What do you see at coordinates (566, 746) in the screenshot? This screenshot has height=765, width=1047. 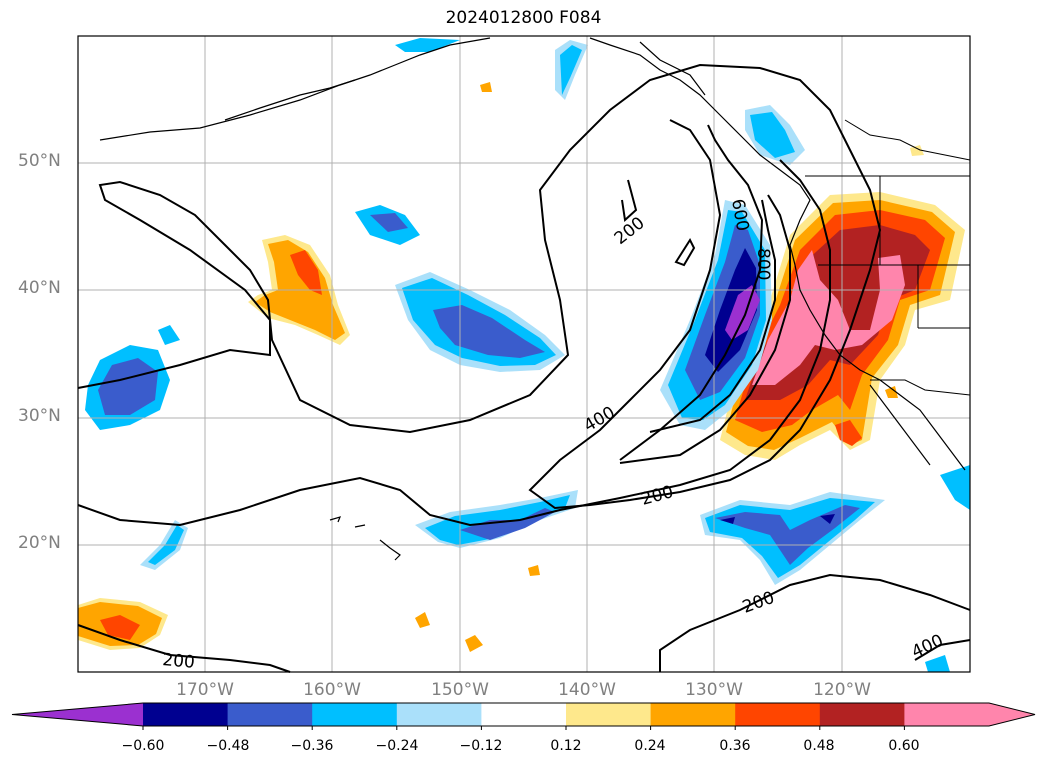 I see `colorbar-tick-label: 0.12` at bounding box center [566, 746].